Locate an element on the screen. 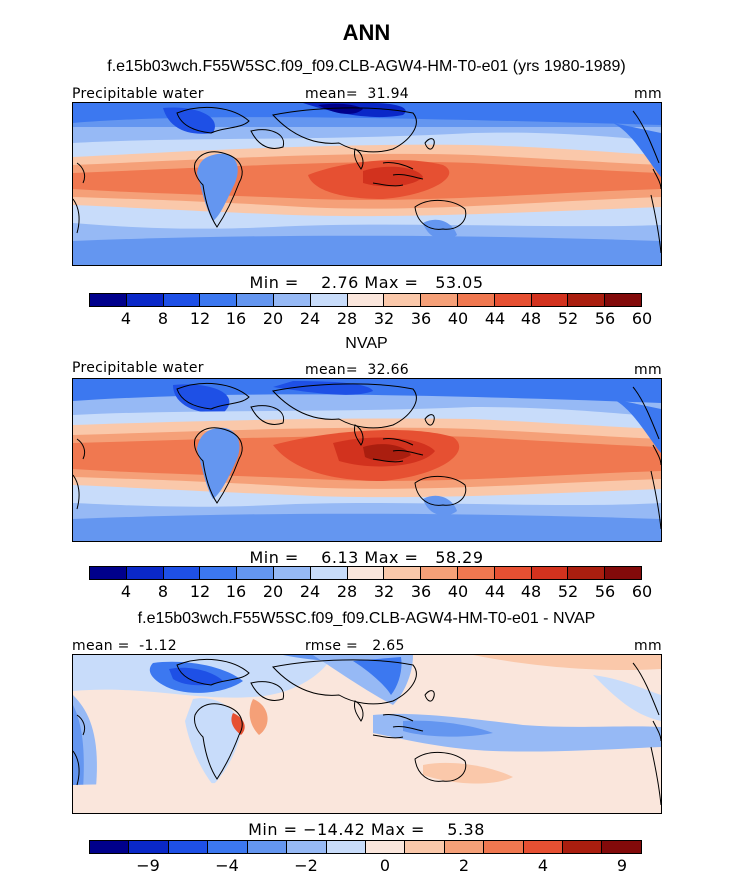 The image size is (733, 878). colorbar-tick-label: 2 is located at coordinates (464, 865).